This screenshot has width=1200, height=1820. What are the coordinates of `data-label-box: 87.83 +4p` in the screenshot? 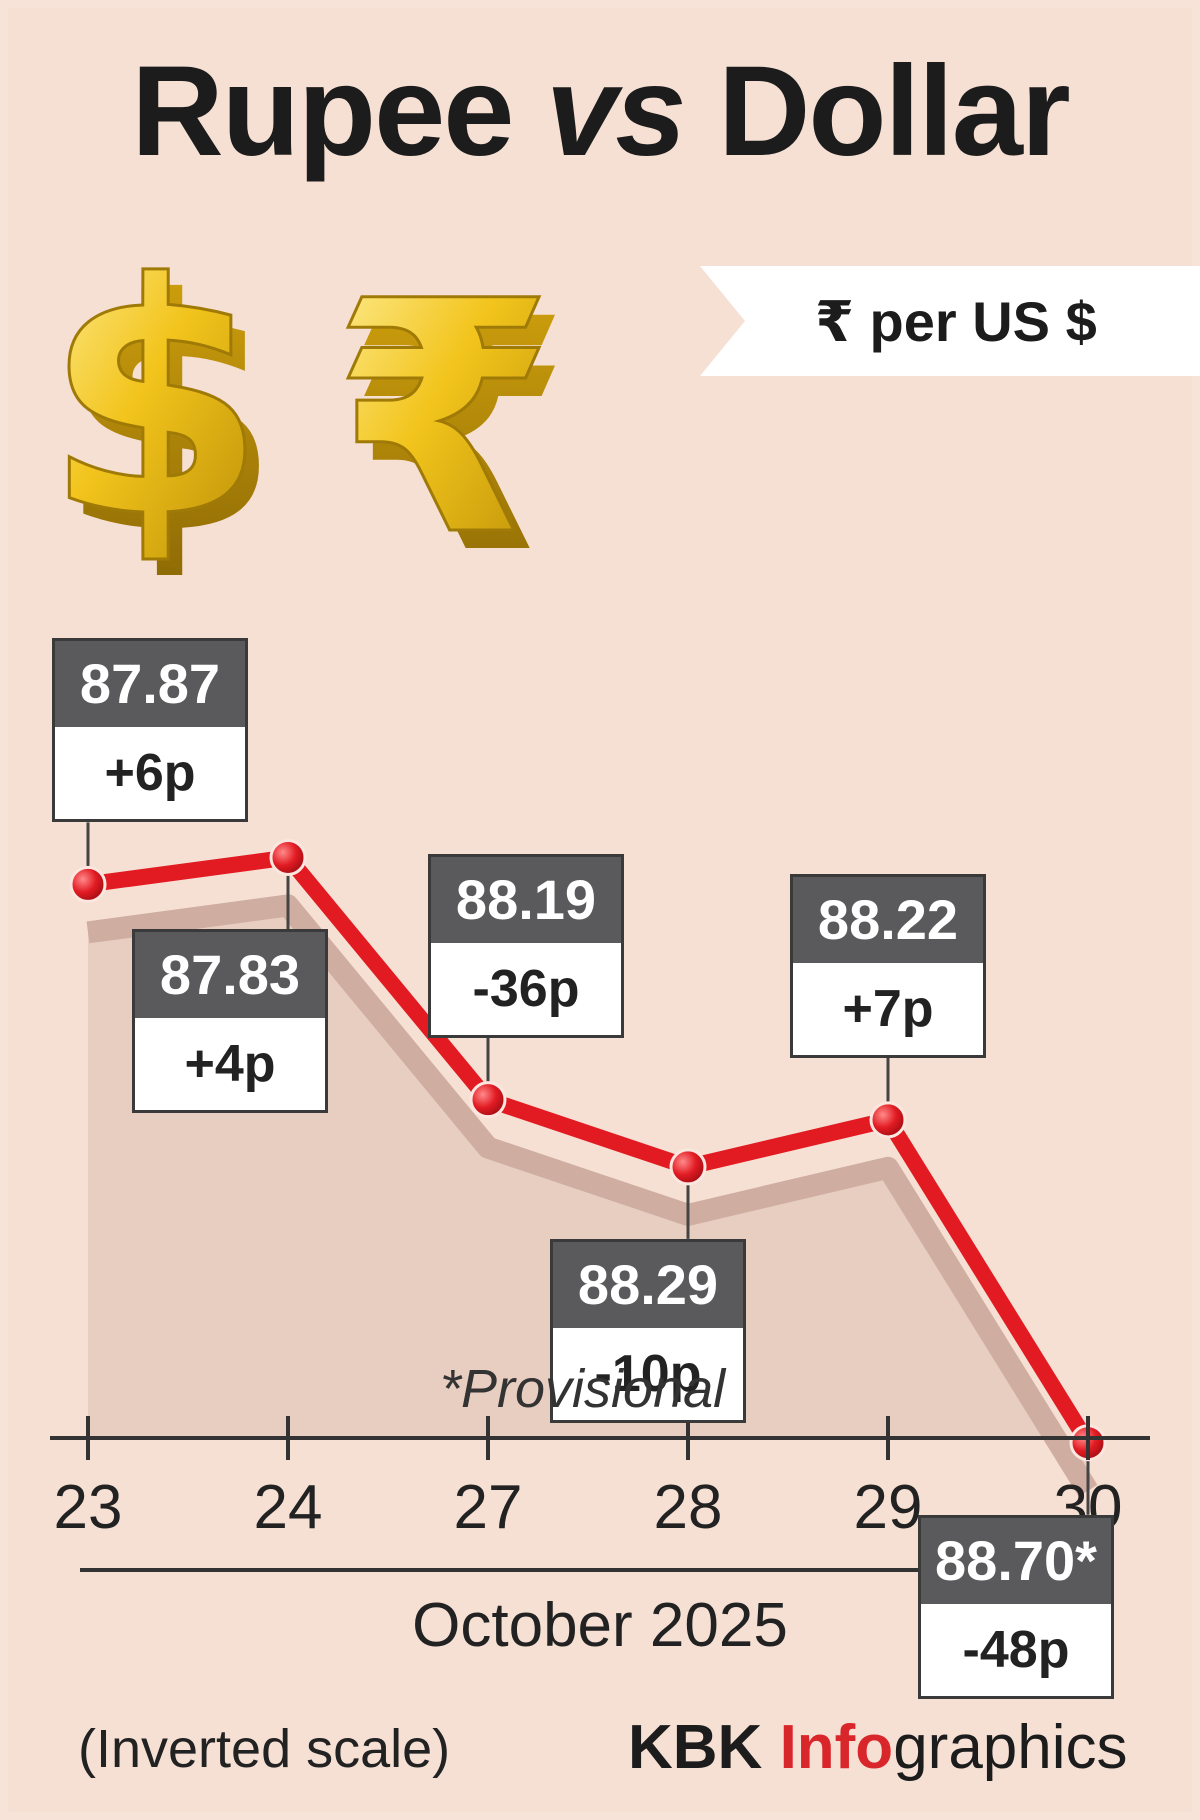 It's located at (230, 1021).